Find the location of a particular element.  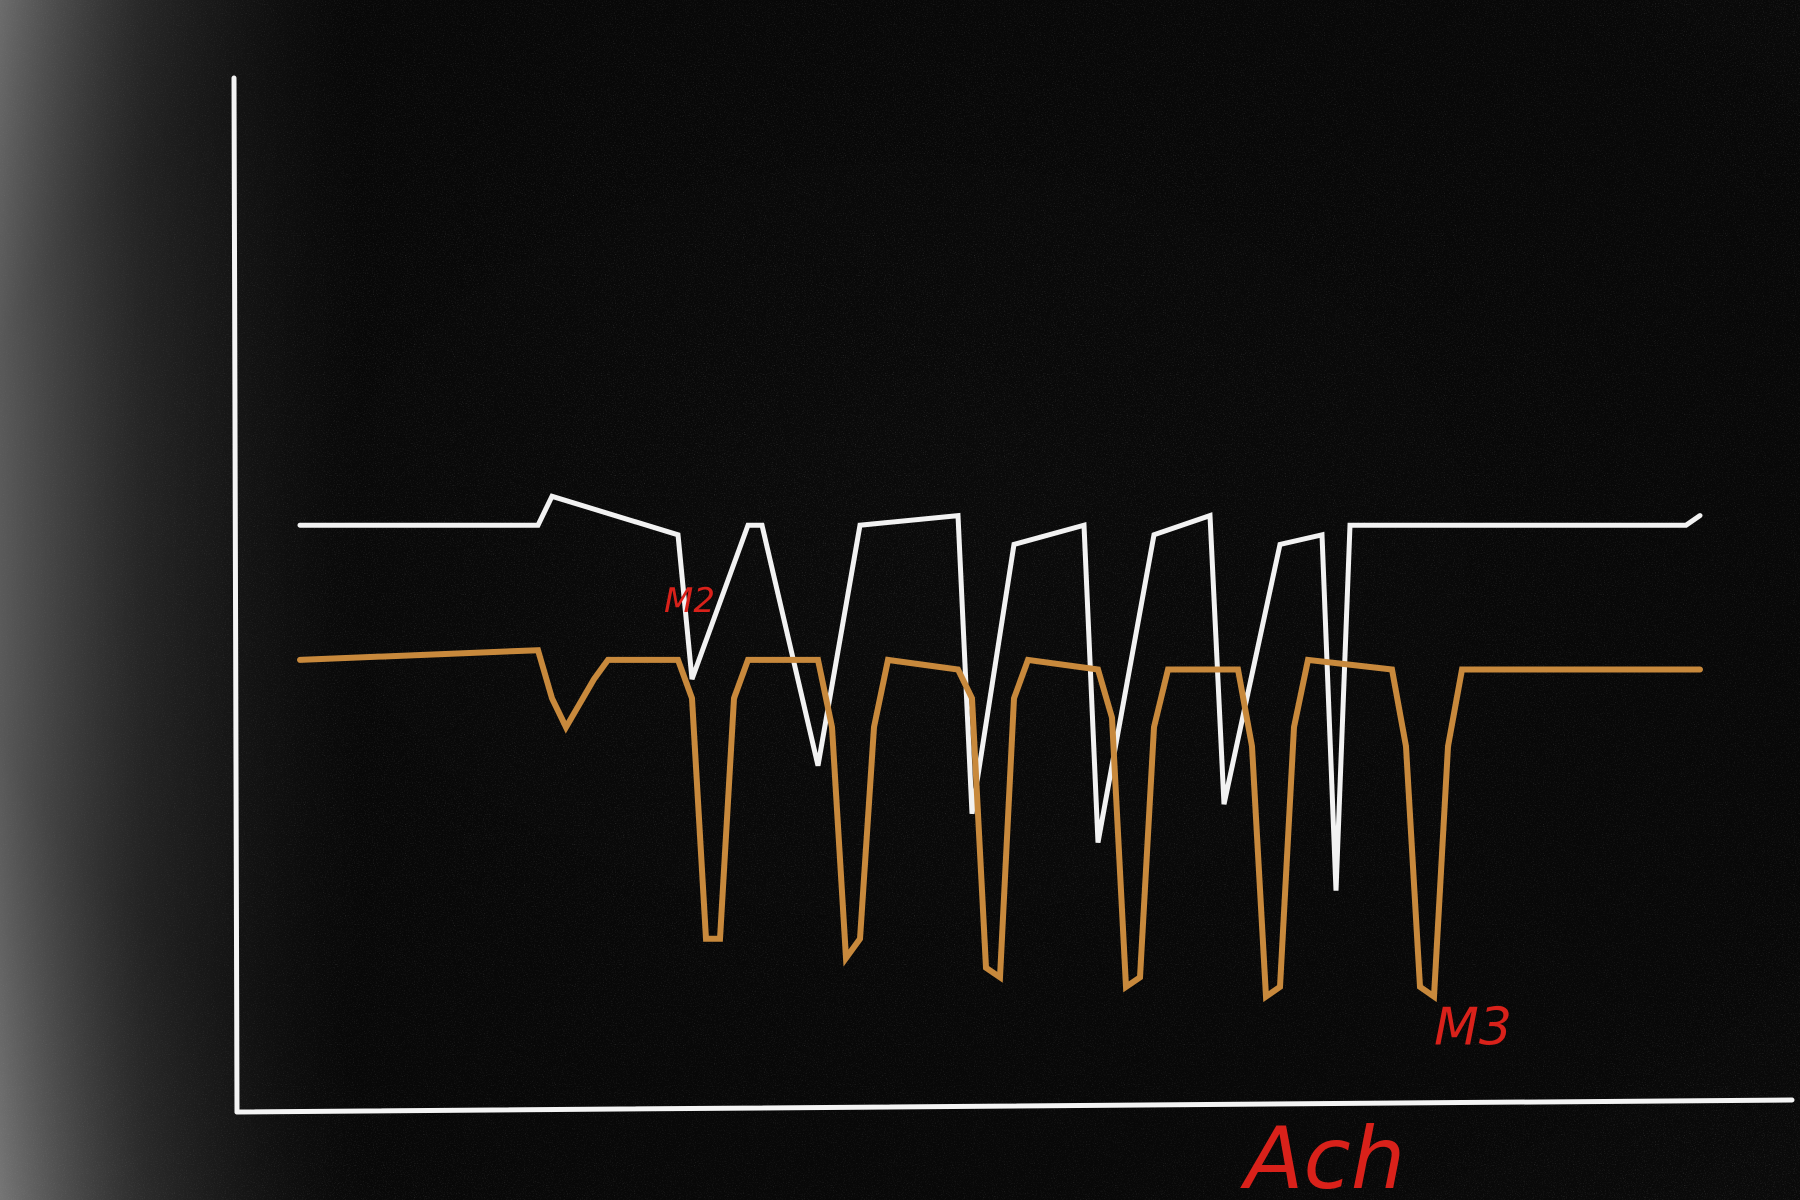

annotation-label: M3 is located at coordinates (1473, 1028).